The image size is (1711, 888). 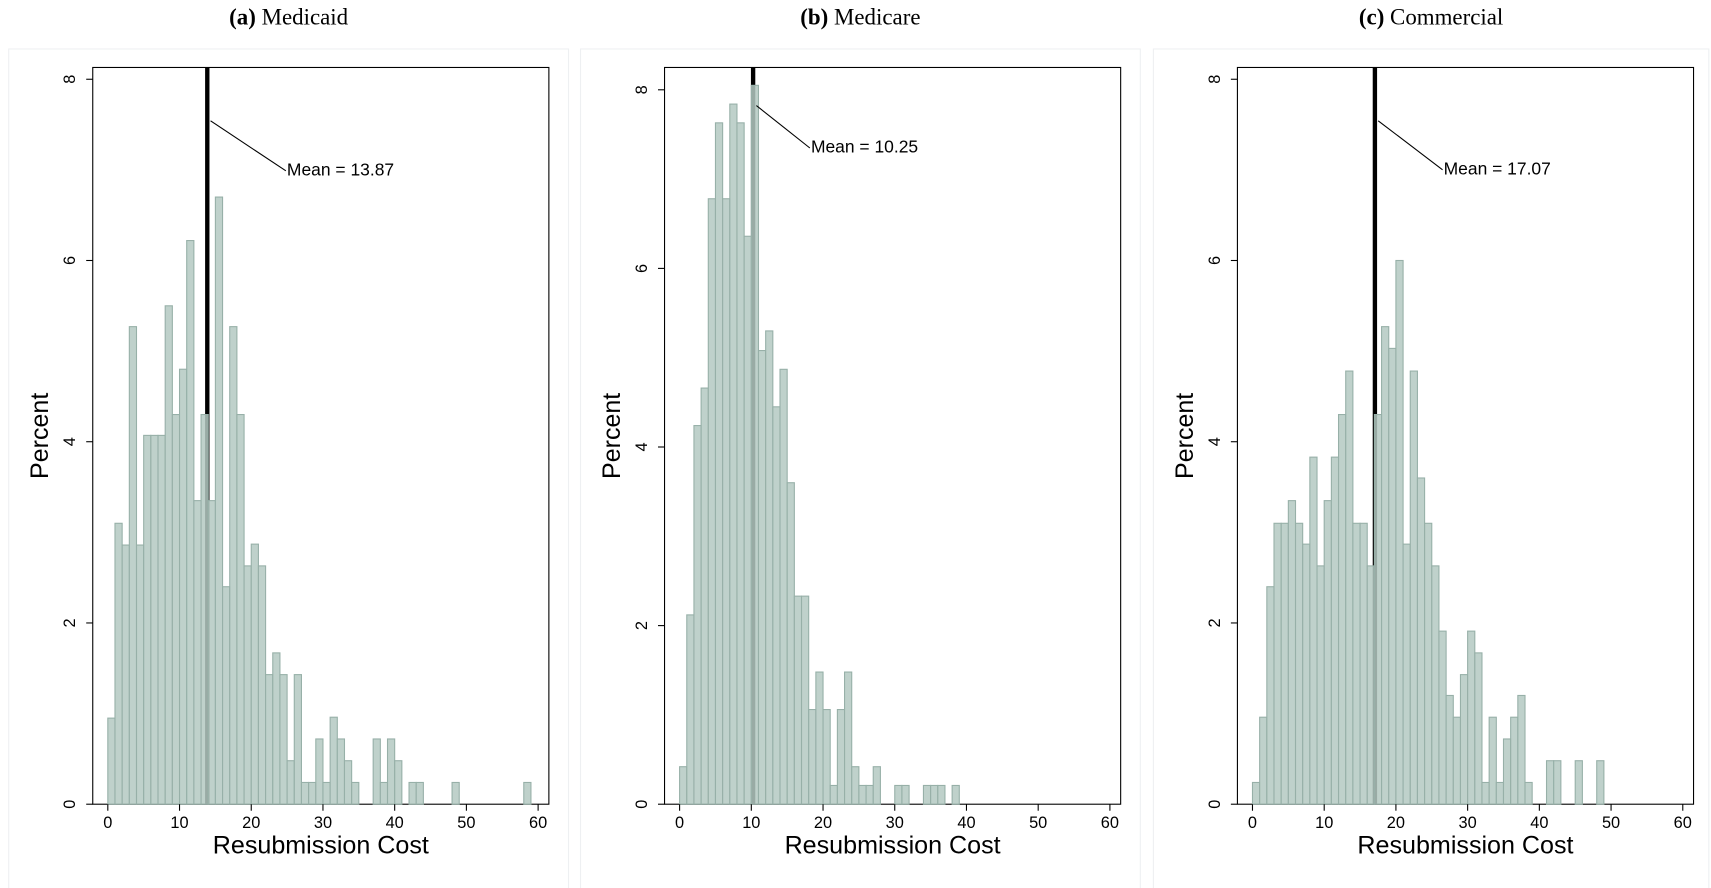 I want to click on mean-annotation: Mean = 10.25, so click(x=864, y=147).